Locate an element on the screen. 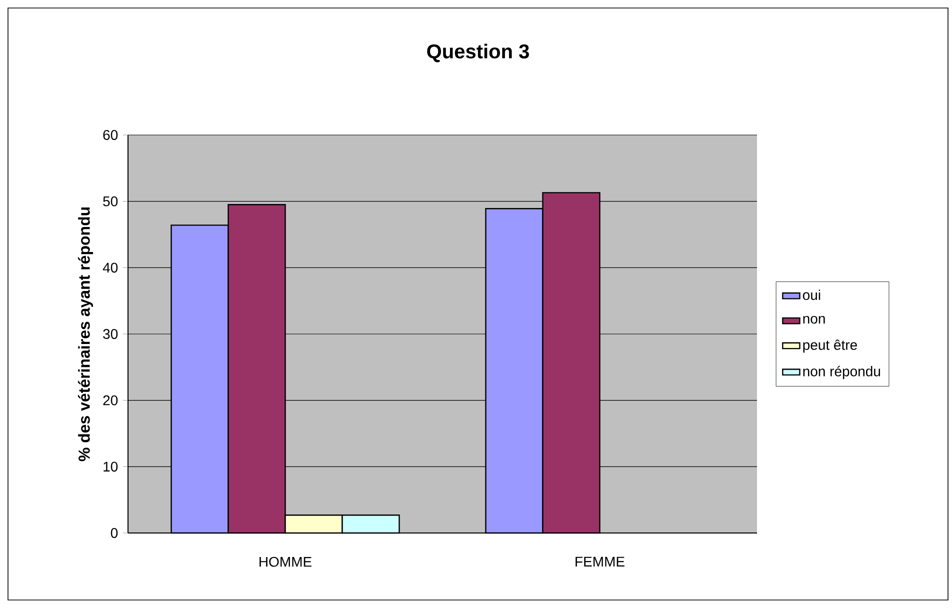  y-tick-label: 40 is located at coordinates (110, 267).